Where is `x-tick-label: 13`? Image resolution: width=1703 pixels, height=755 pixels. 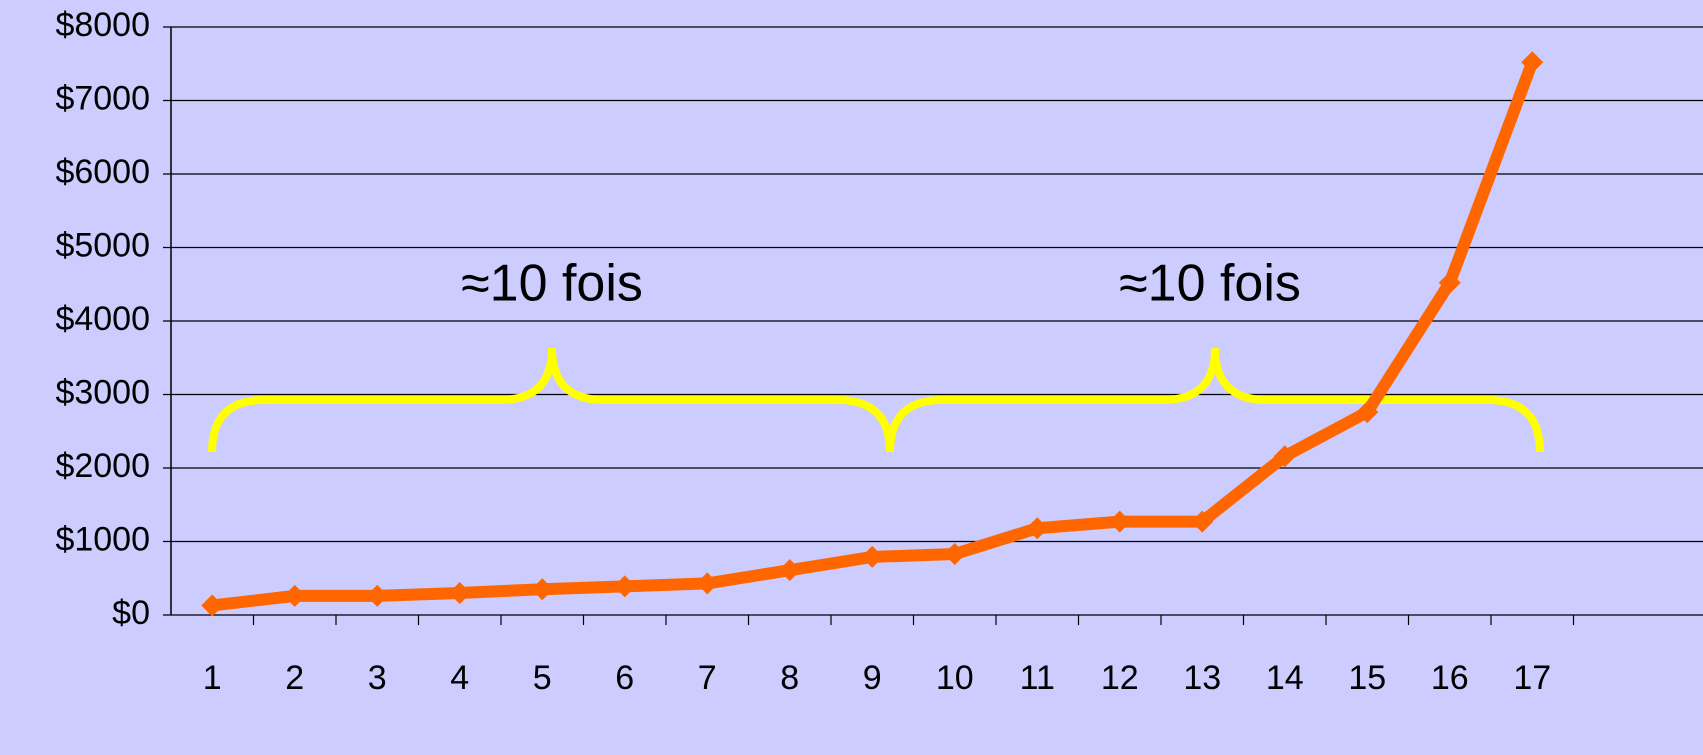
x-tick-label: 13 is located at coordinates (1202, 678).